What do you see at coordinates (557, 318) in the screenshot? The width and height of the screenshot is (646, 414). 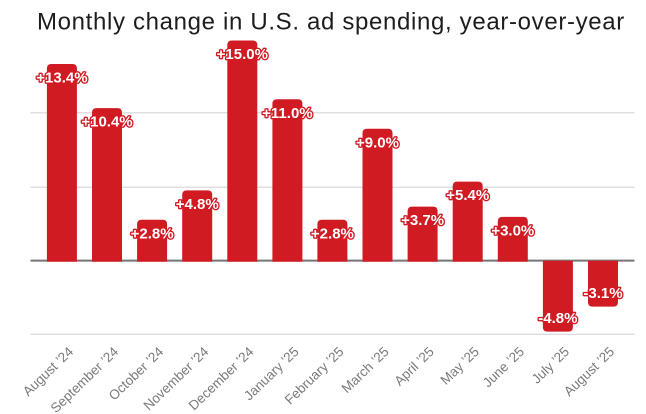 I see `svg-text: -4.8%` at bounding box center [557, 318].